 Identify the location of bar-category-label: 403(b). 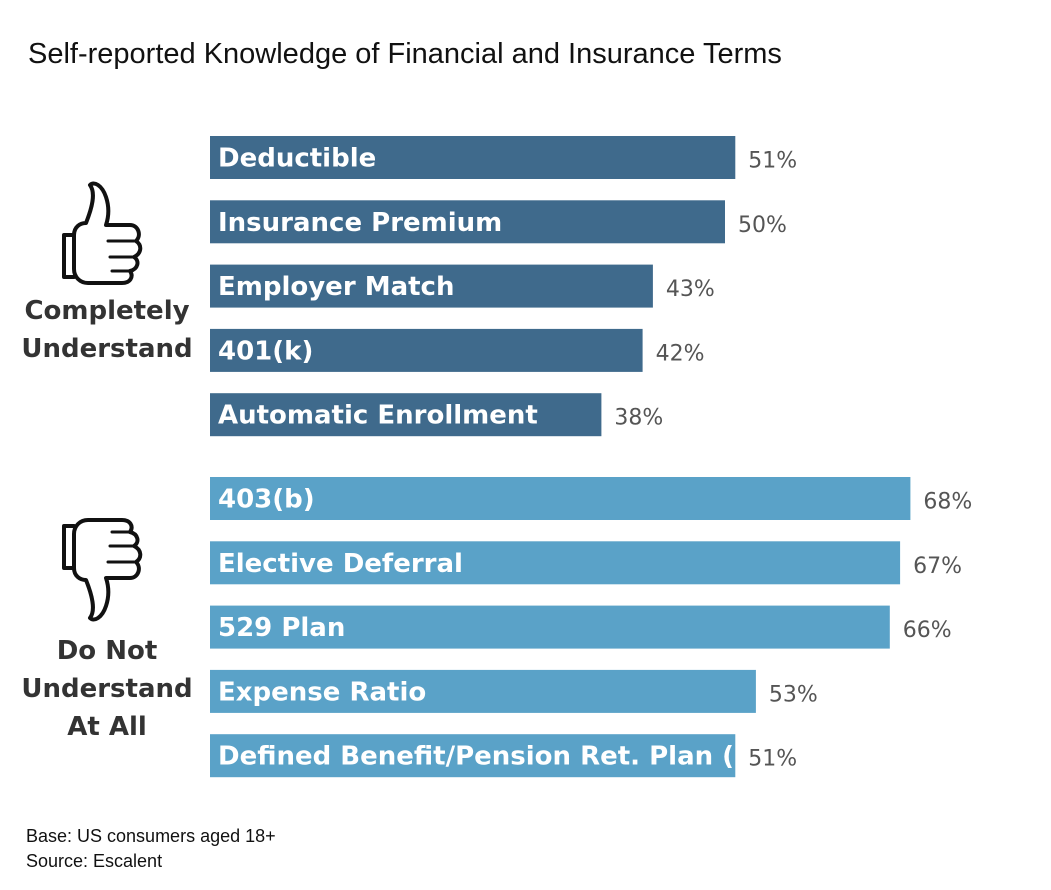
(266, 500).